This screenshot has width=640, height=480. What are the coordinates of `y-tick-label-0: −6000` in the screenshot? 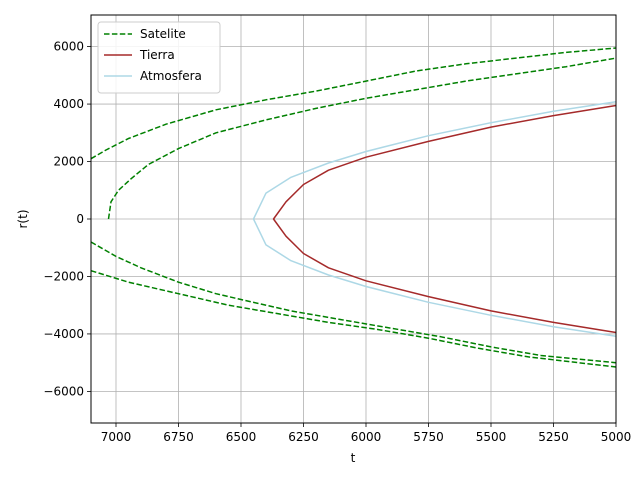 It's located at (63, 391).